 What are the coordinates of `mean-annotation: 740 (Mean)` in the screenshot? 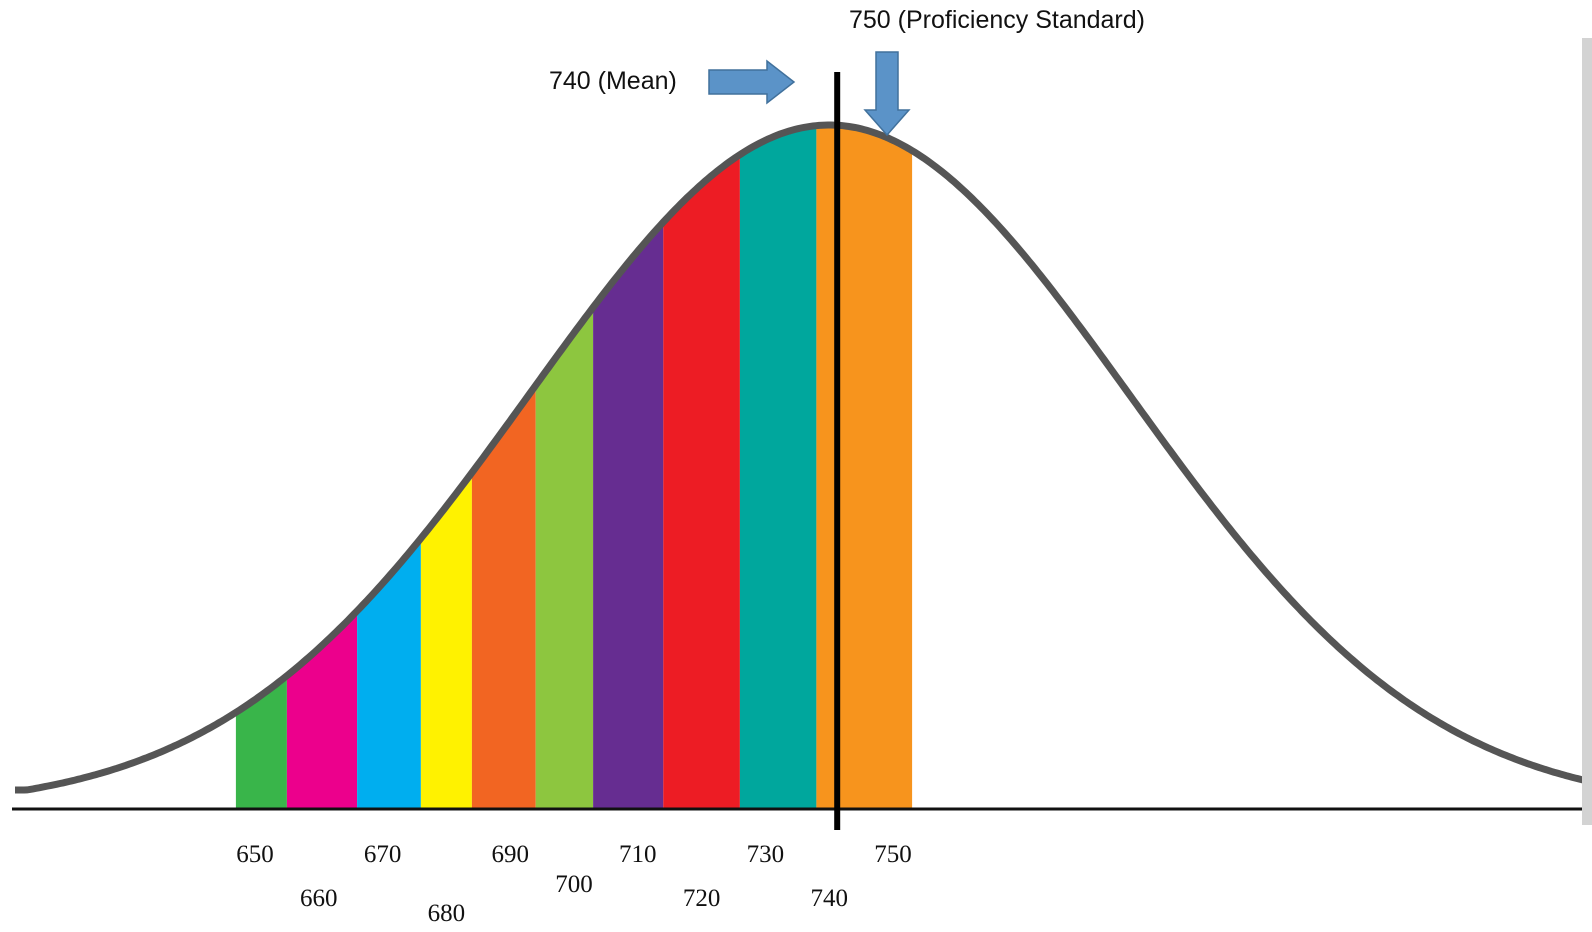 It's located at (672, 82).